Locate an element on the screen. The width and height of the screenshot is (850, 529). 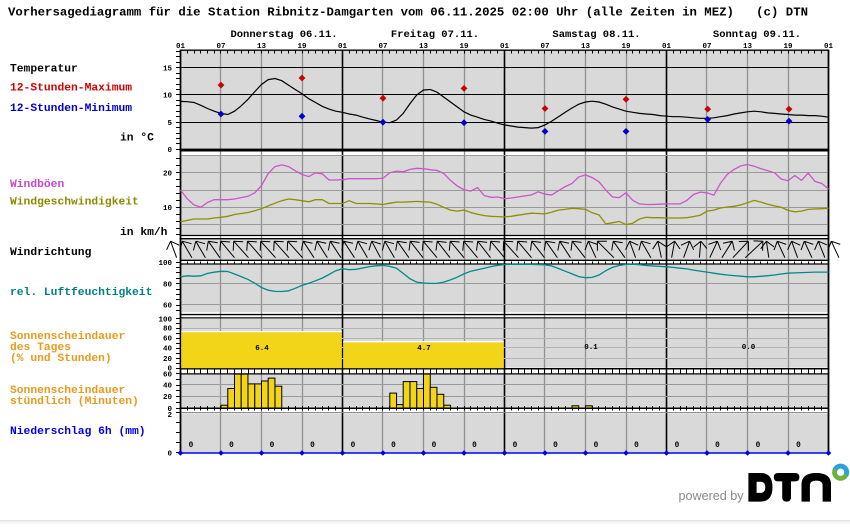
svg-text: in °C is located at coordinates (137, 139).